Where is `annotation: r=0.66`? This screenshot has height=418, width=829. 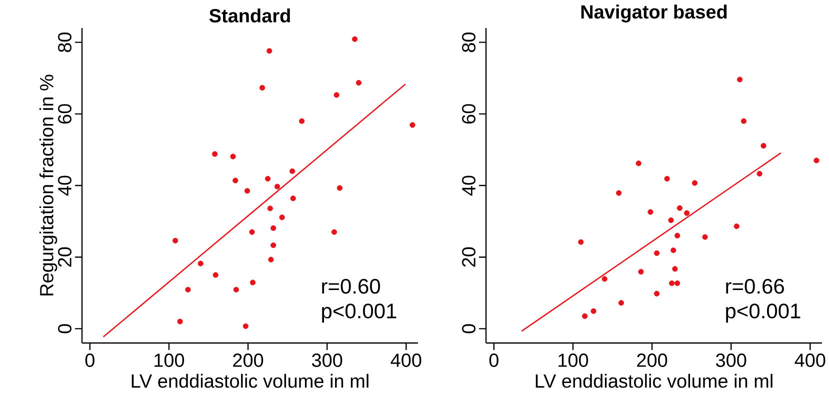 annotation: r=0.66 is located at coordinates (755, 286).